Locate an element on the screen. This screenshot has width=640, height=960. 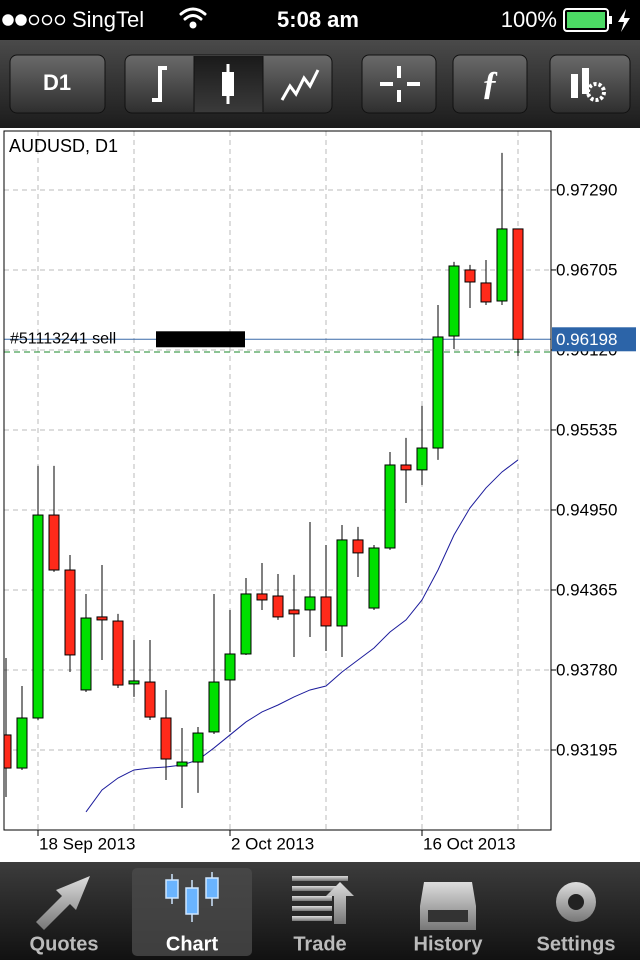
x-tick-label: 18 Sep 2013 is located at coordinates (87, 843).